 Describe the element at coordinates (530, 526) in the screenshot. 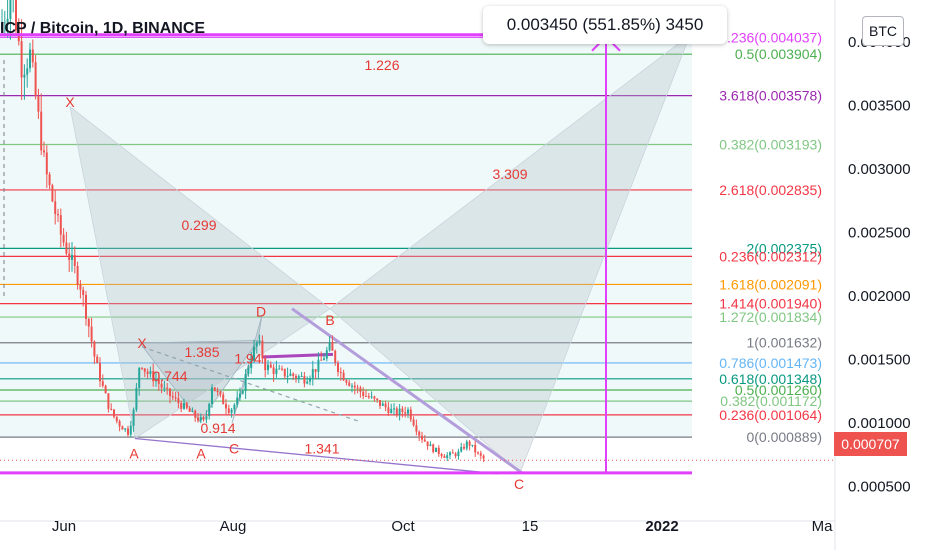

I see `x-tick-label: 15` at that location.